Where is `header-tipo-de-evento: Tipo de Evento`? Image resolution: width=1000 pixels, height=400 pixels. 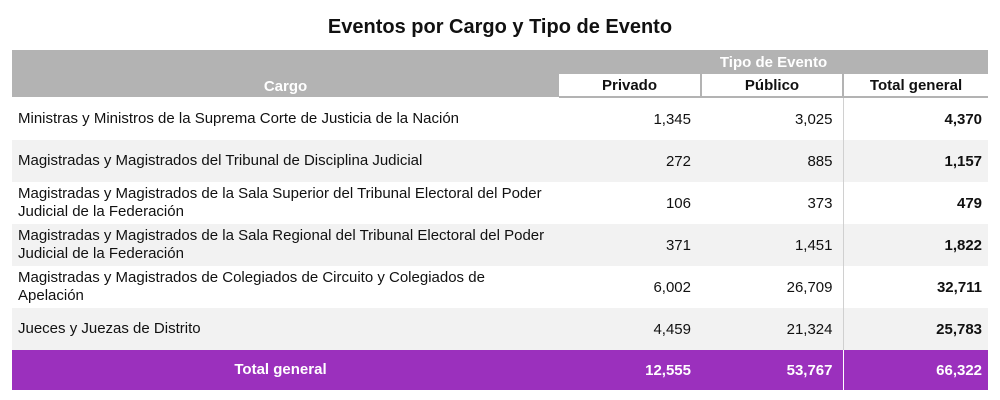 header-tipo-de-evento: Tipo de Evento is located at coordinates (774, 62).